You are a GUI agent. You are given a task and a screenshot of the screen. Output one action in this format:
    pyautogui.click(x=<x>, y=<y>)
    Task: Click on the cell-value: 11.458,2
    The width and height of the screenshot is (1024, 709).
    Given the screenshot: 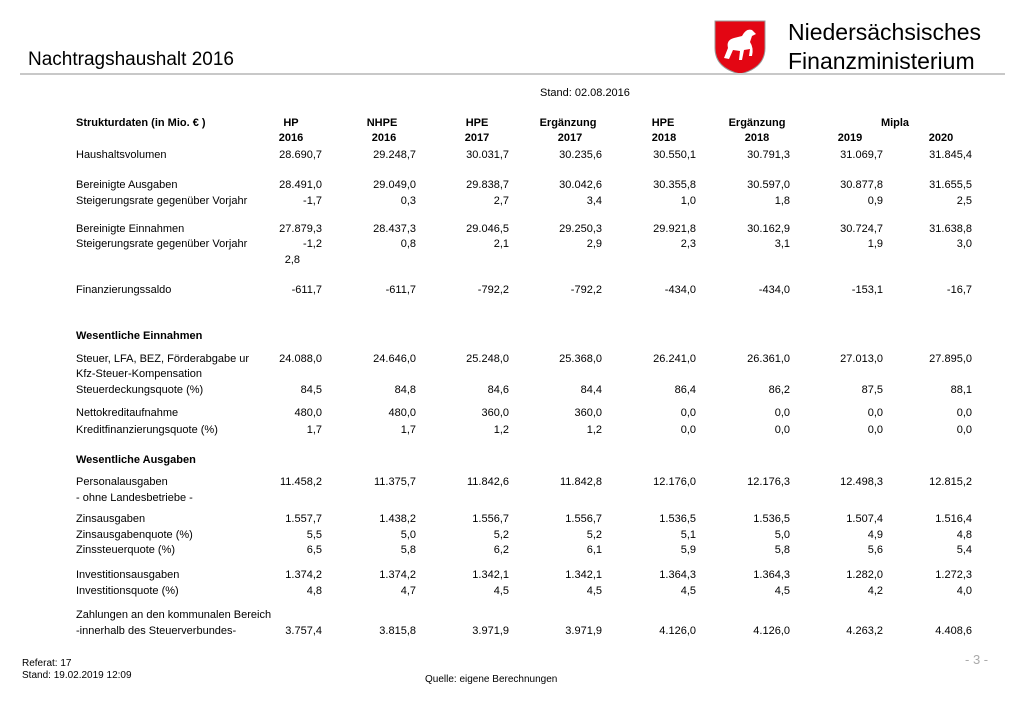 What is the action you would take?
    pyautogui.click(x=300, y=482)
    